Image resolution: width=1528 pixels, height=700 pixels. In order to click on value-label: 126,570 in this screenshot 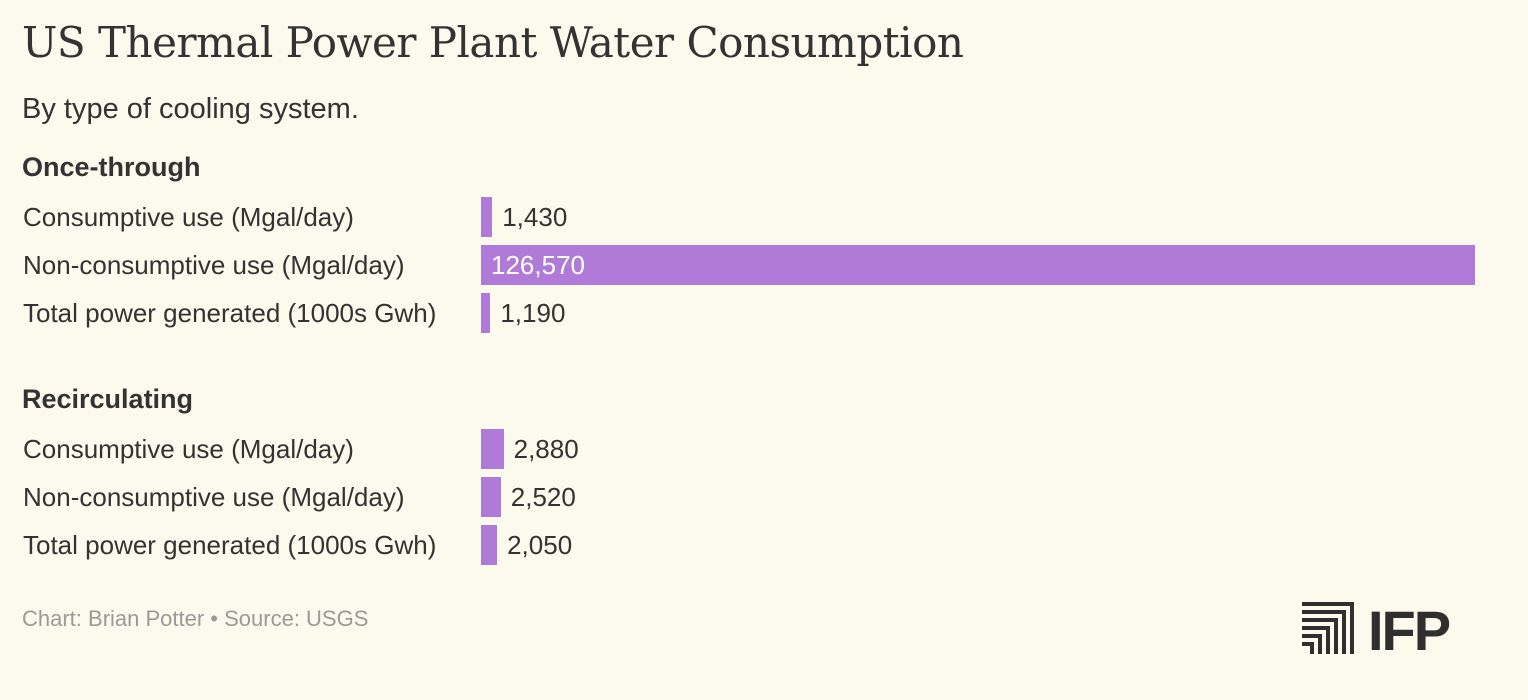, I will do `click(538, 265)`.